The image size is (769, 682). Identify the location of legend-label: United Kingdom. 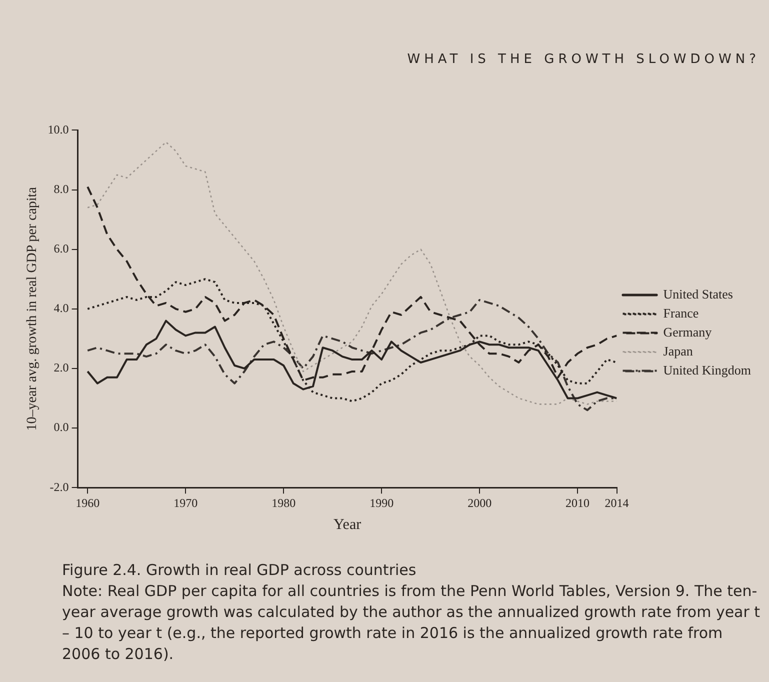
(707, 370).